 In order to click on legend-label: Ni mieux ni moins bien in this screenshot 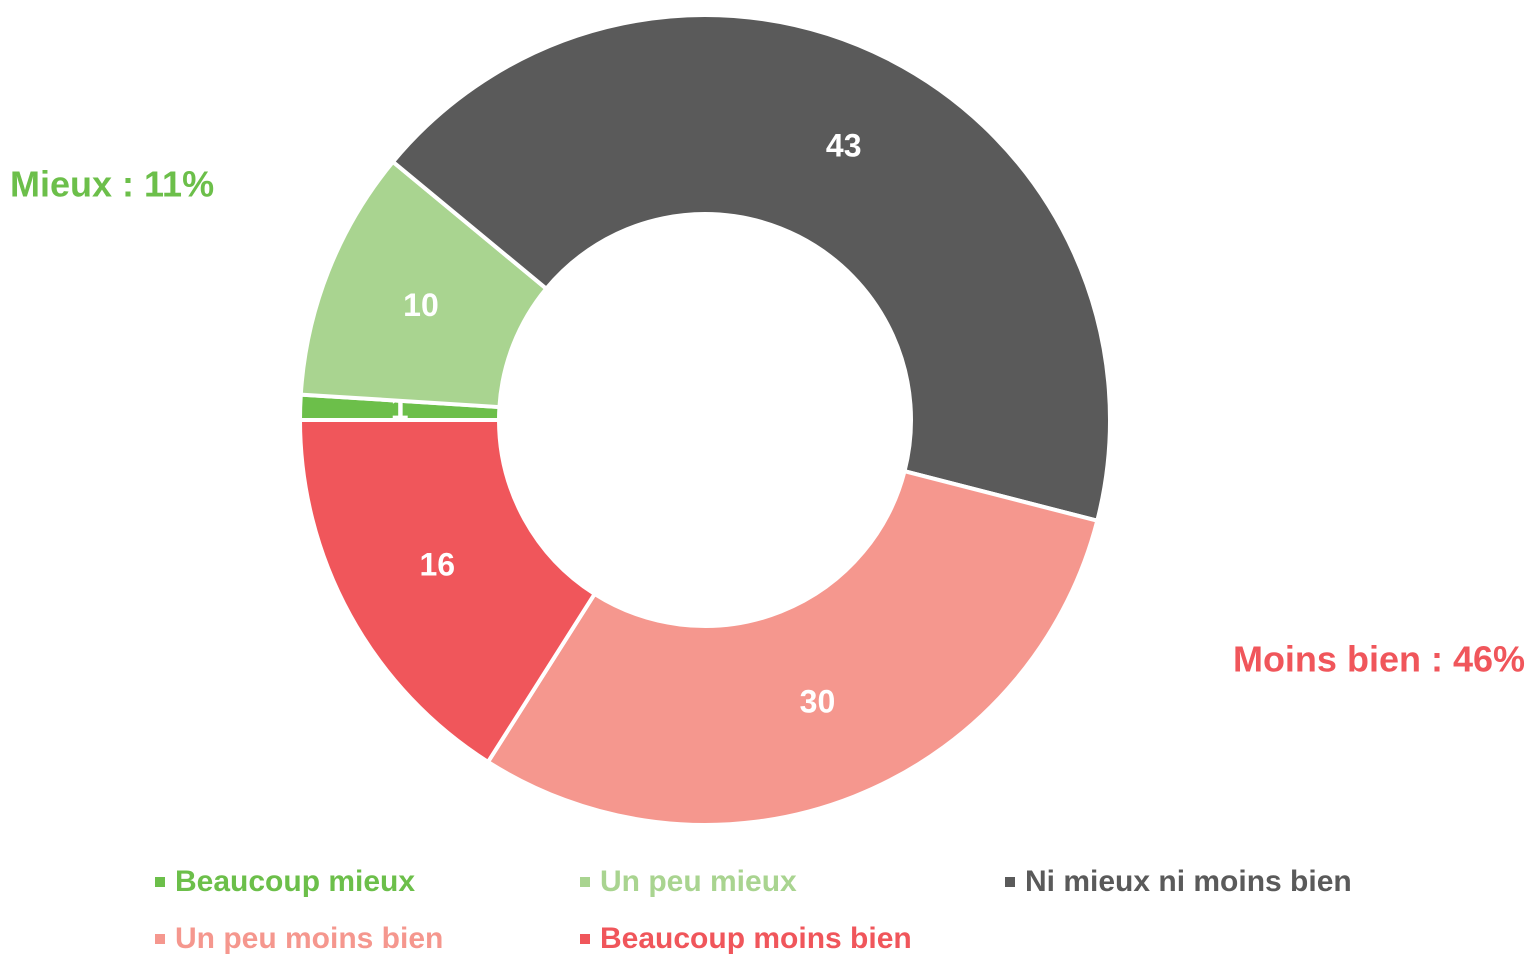, I will do `click(1188, 881)`.